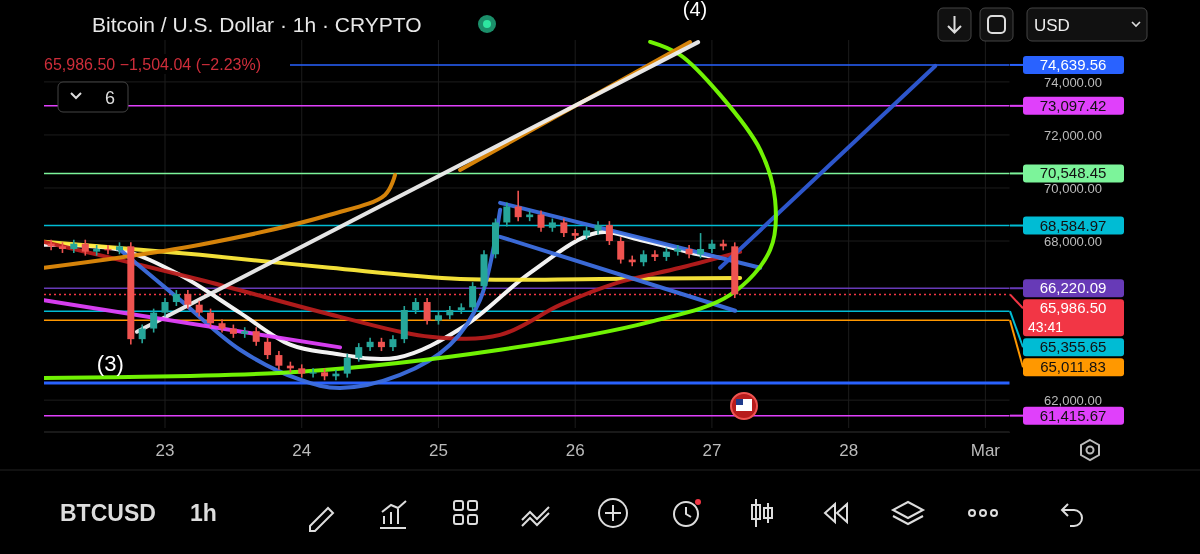 This screenshot has width=1200, height=554. I want to click on x-tick-label: 25, so click(438, 450).